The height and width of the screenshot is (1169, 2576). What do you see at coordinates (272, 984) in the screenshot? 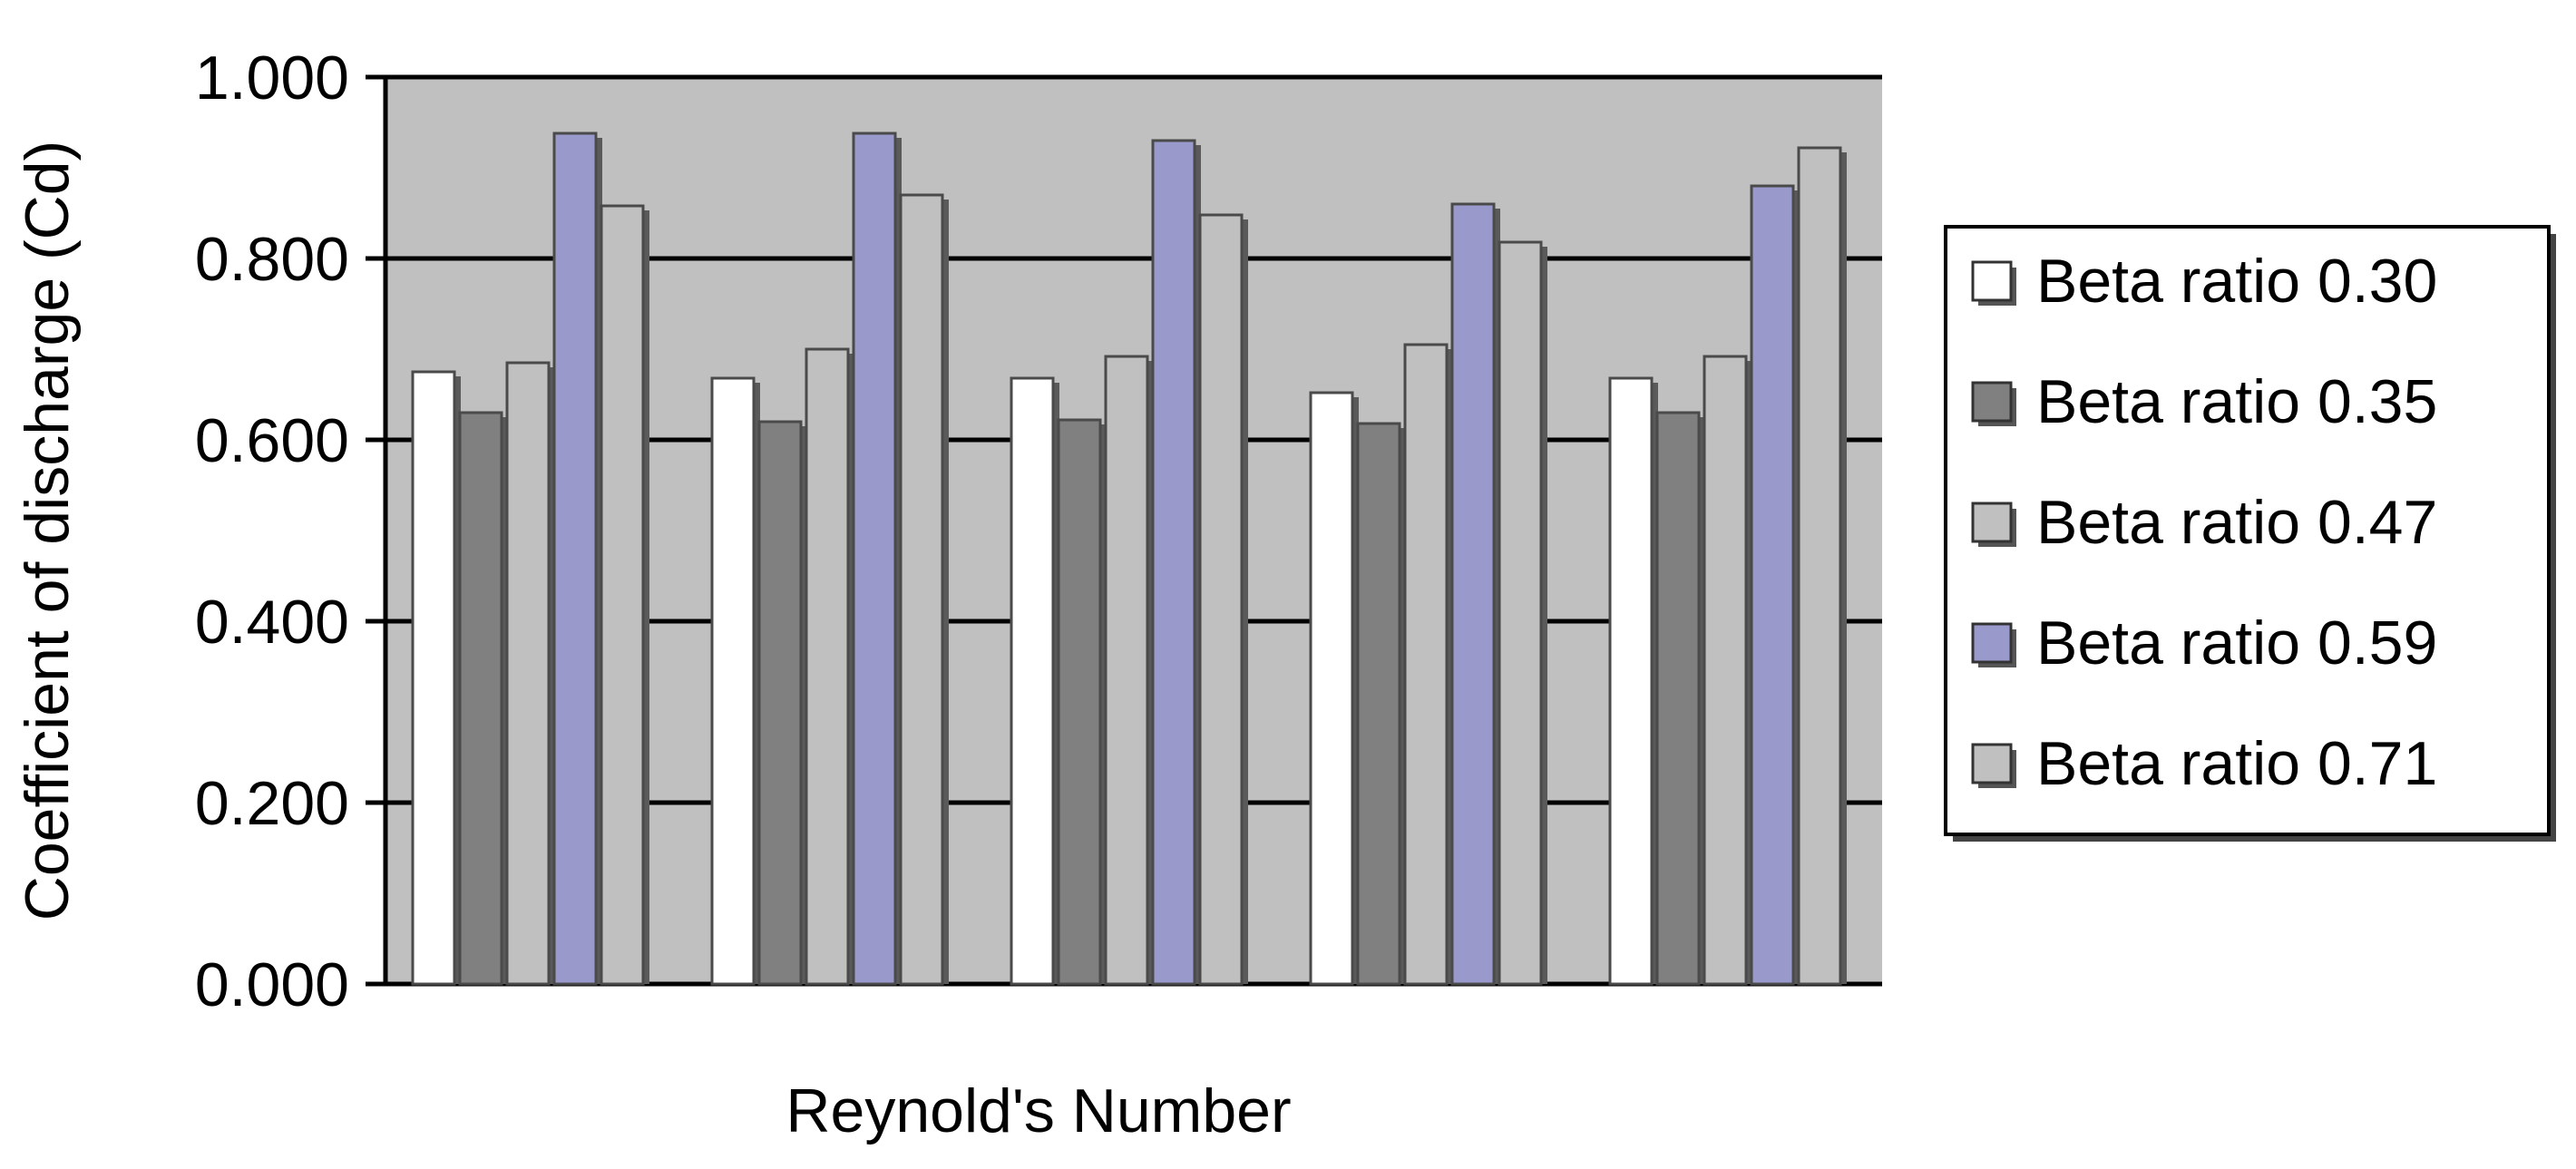
I see `y-tick-label: 0.000` at bounding box center [272, 984].